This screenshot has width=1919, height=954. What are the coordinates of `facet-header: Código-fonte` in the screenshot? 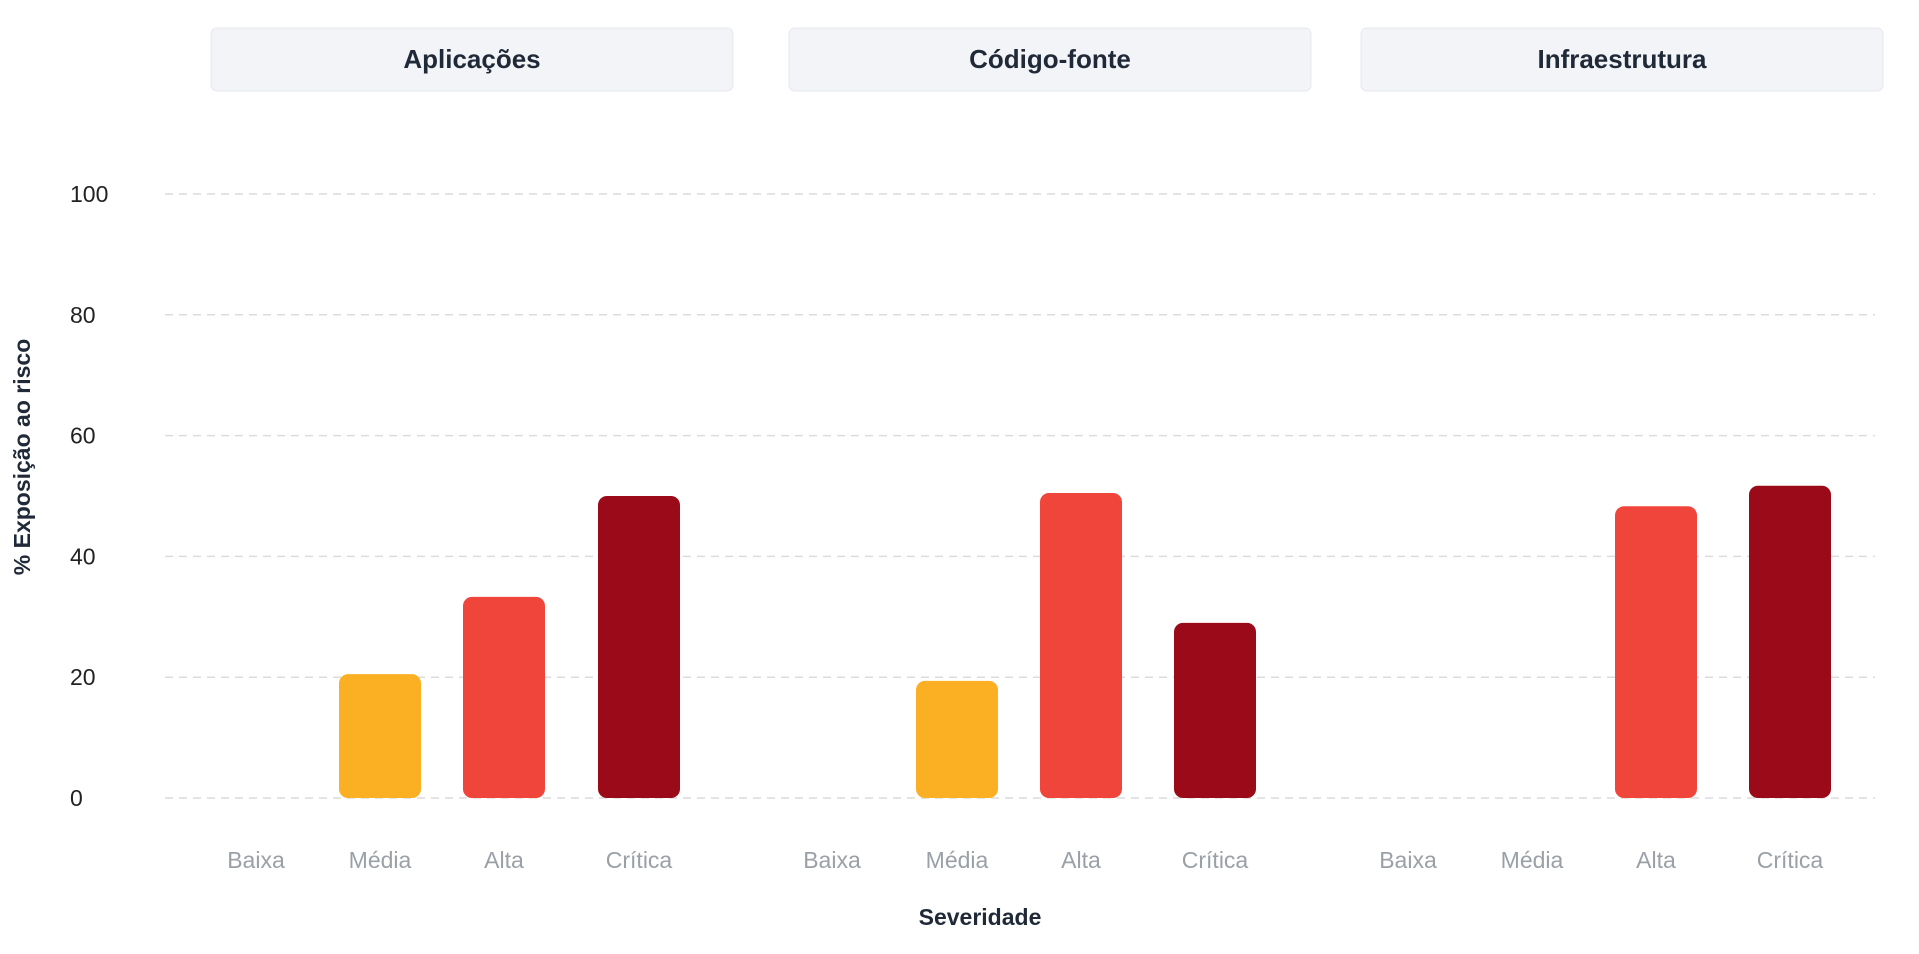 It's located at (1050, 59).